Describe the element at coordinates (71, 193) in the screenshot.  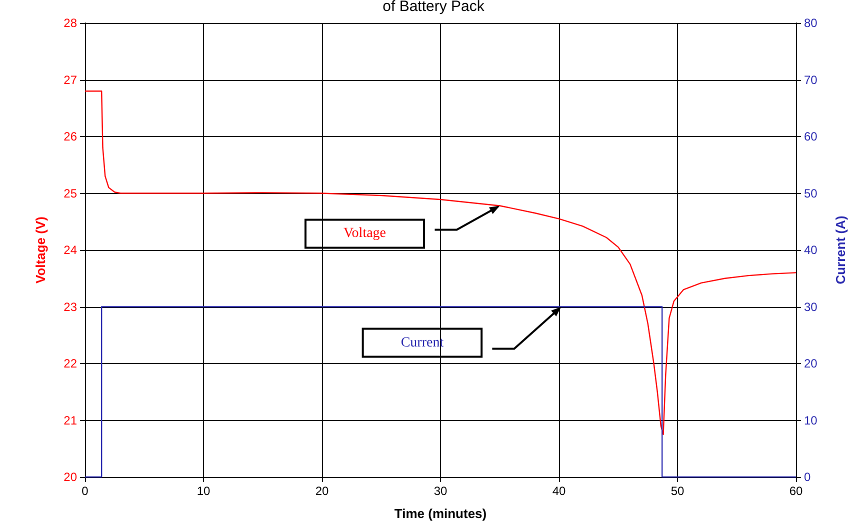
I see `y-tick-label: 25` at that location.